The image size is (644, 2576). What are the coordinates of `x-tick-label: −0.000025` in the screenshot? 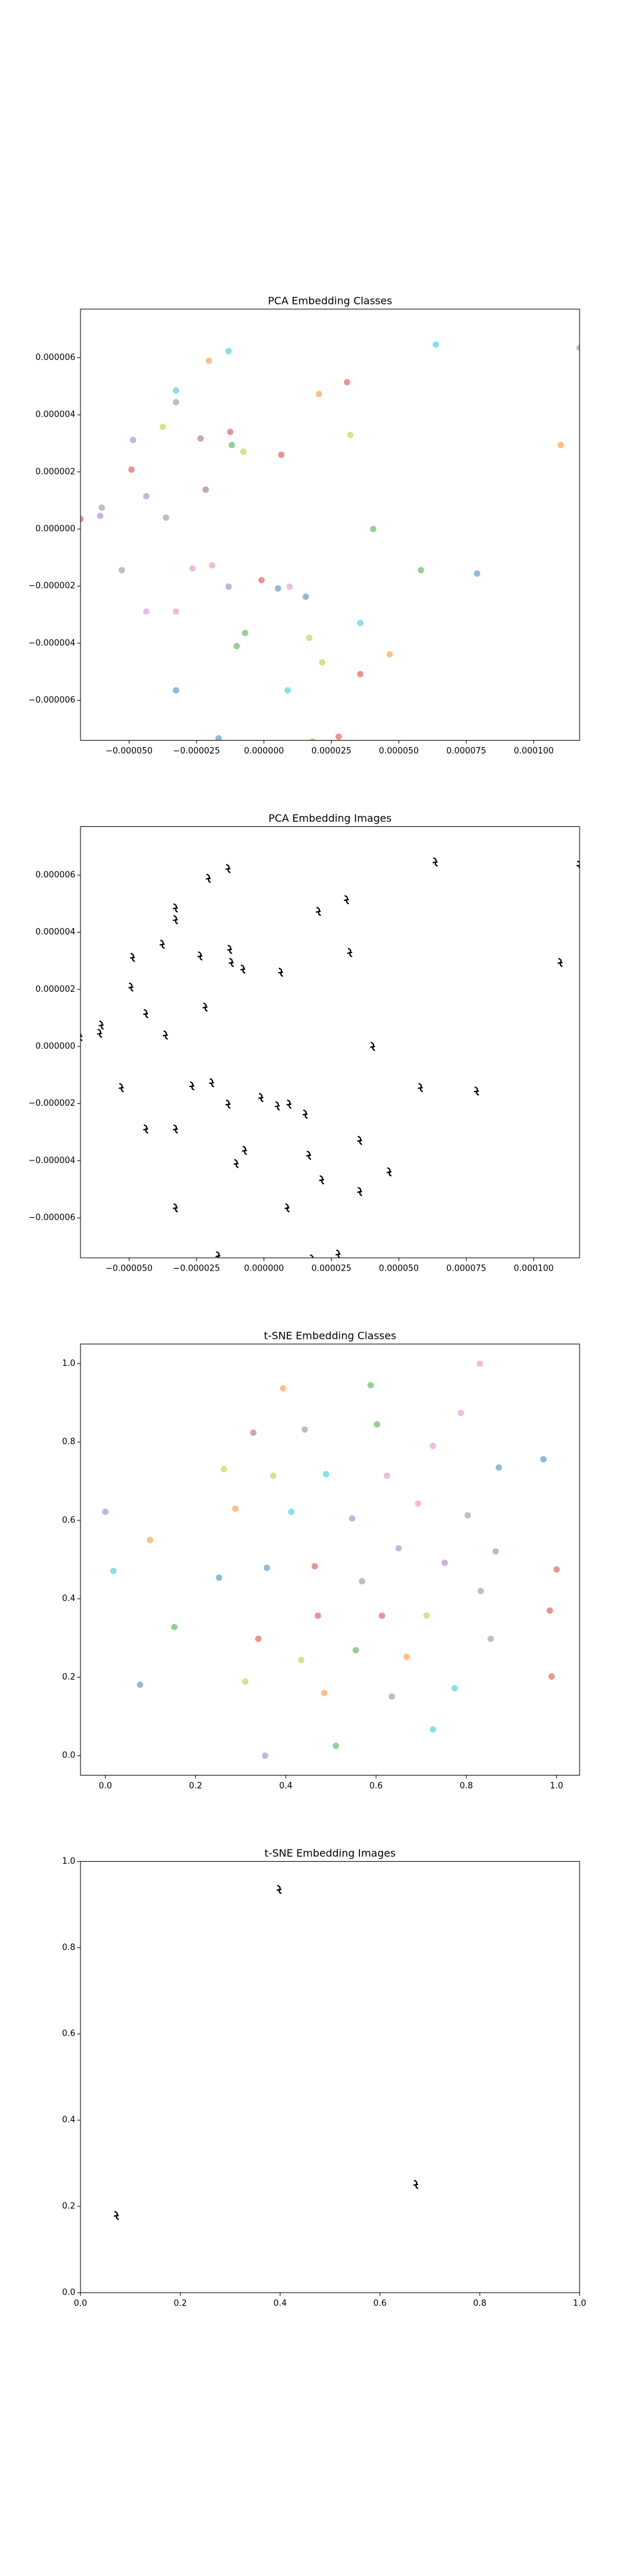 It's located at (197, 751).